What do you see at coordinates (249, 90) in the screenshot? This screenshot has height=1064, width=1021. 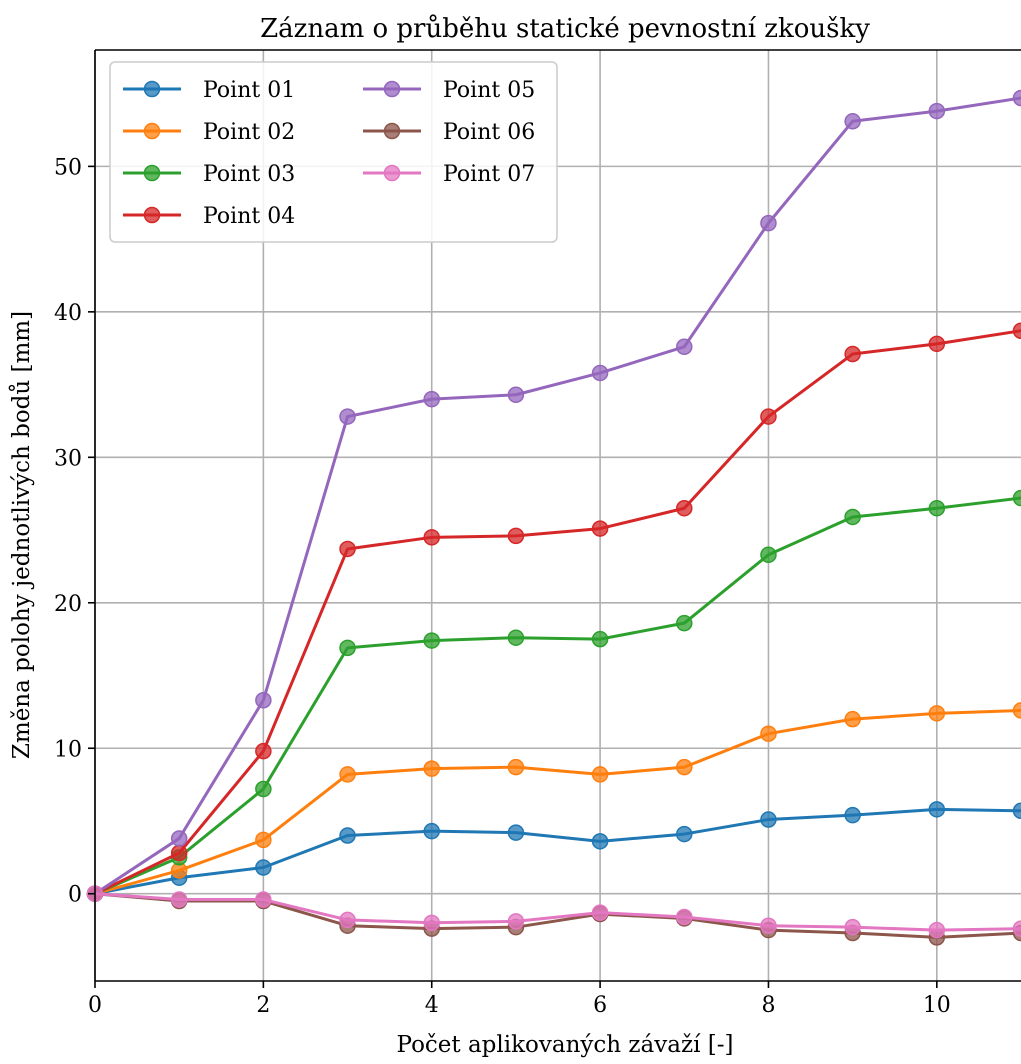 I see `legend-label: Point 01` at bounding box center [249, 90].